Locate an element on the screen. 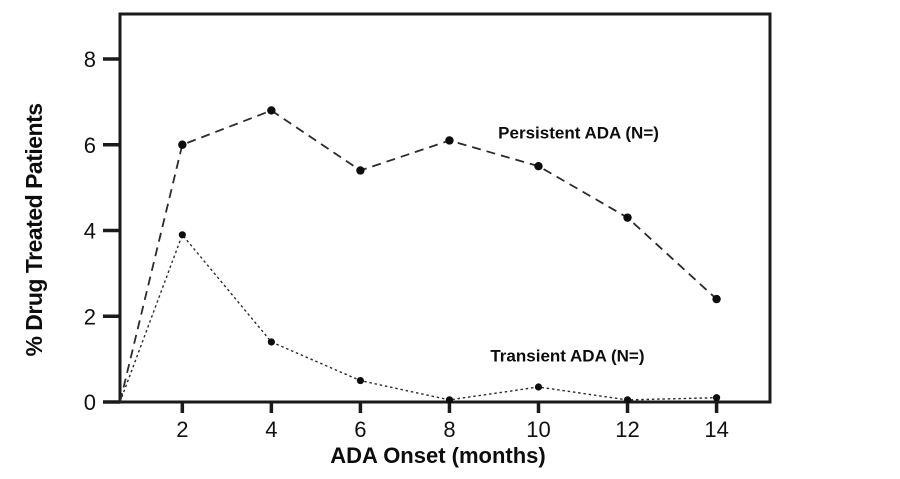 The height and width of the screenshot is (479, 900). y-tick-label: 6 is located at coordinates (90, 145).